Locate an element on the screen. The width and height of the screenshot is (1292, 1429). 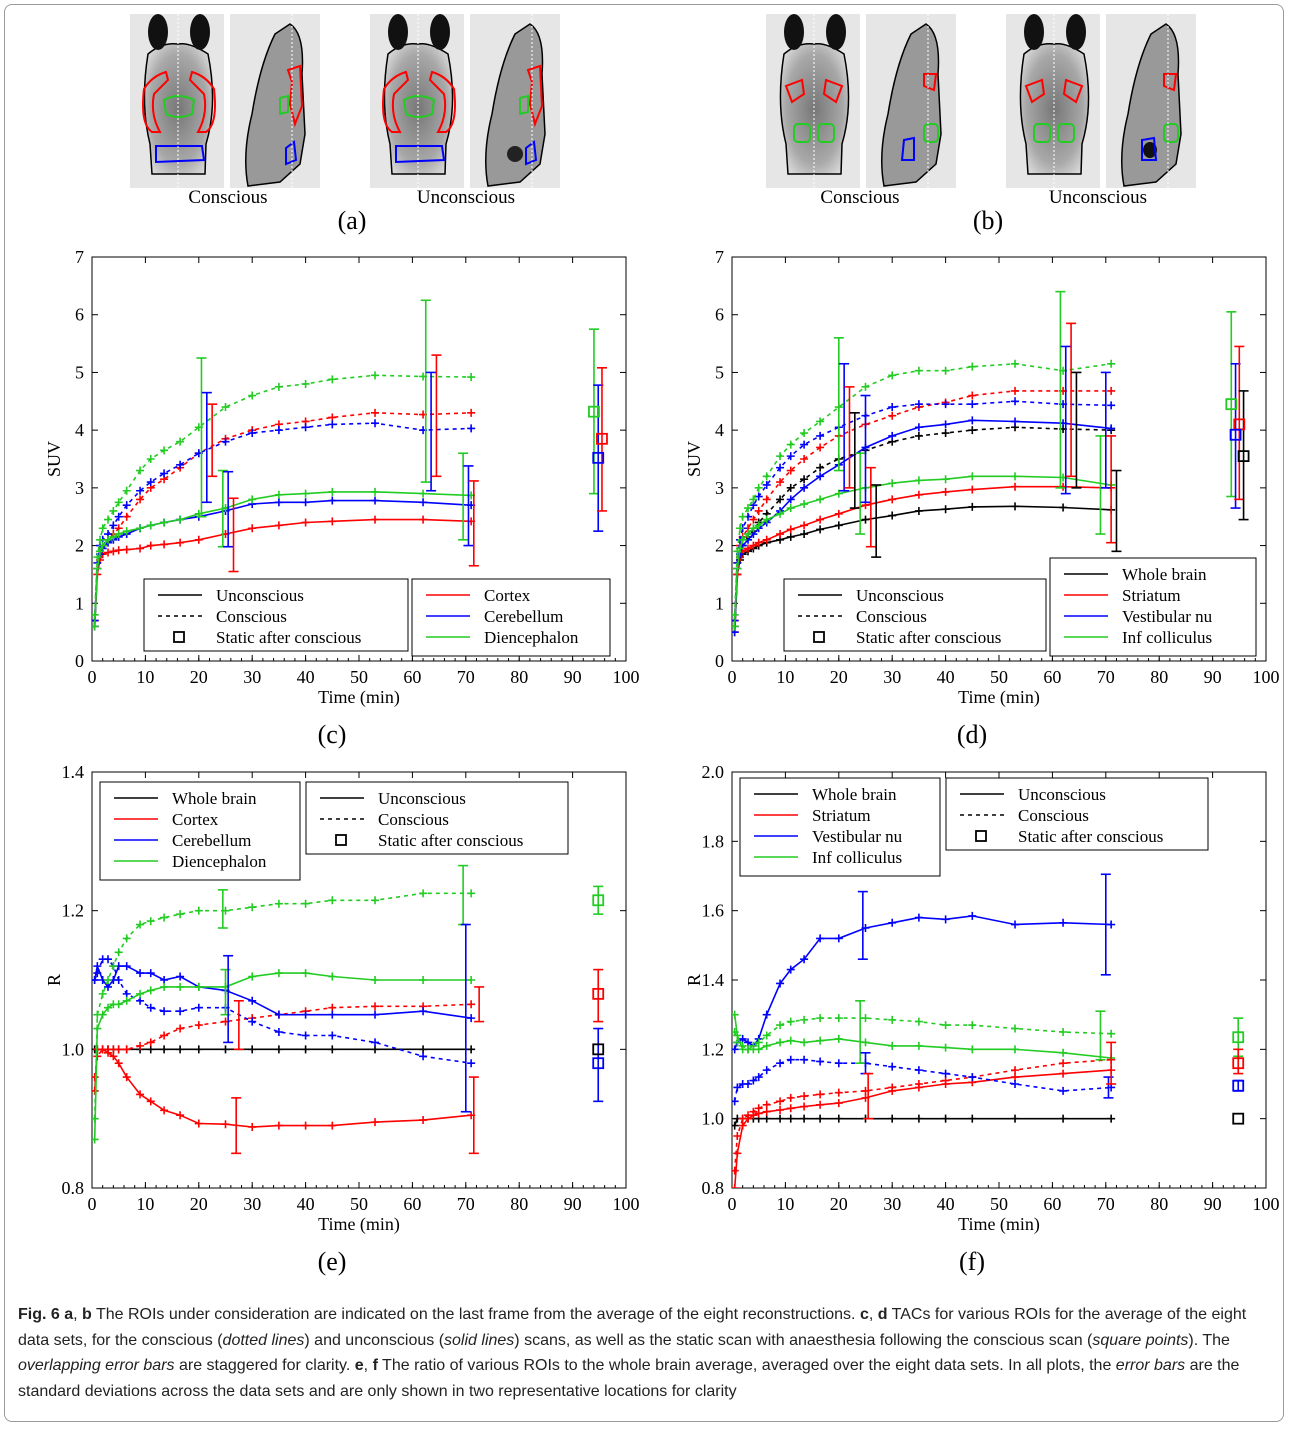
legend-region-box is located at coordinates (511, 617).